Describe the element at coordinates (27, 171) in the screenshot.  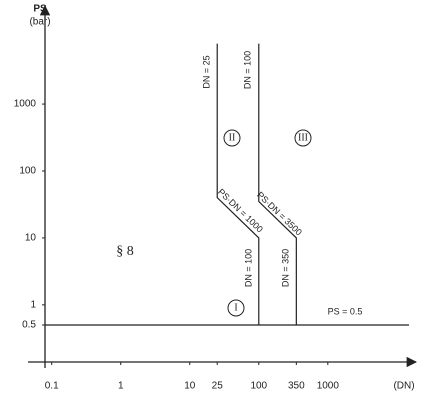
I see `y-tick-label: 100` at that location.